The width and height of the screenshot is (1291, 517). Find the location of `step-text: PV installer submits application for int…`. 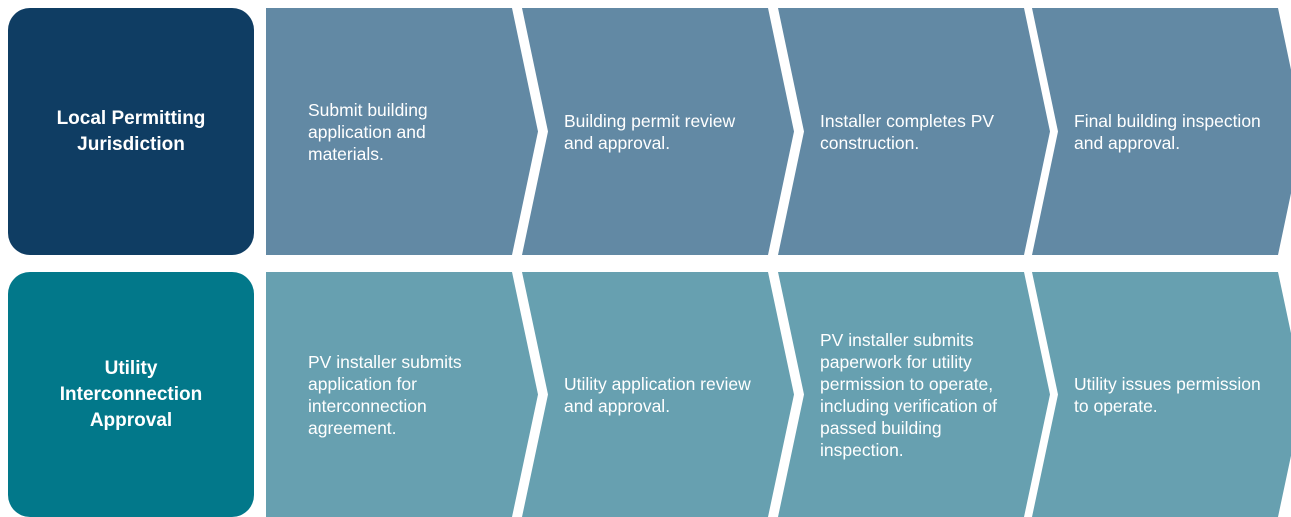

step-text: PV installer submits application for int… is located at coordinates (385, 394).